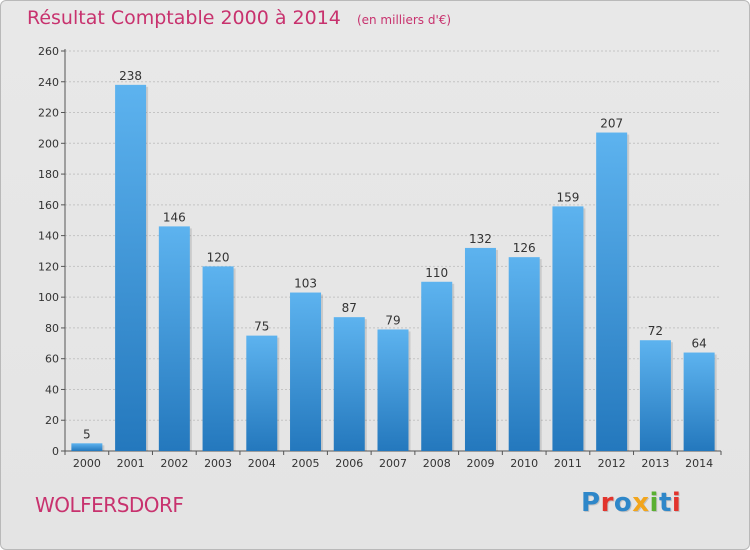 The height and width of the screenshot is (550, 750). I want to click on data-label: 238, so click(130, 76).